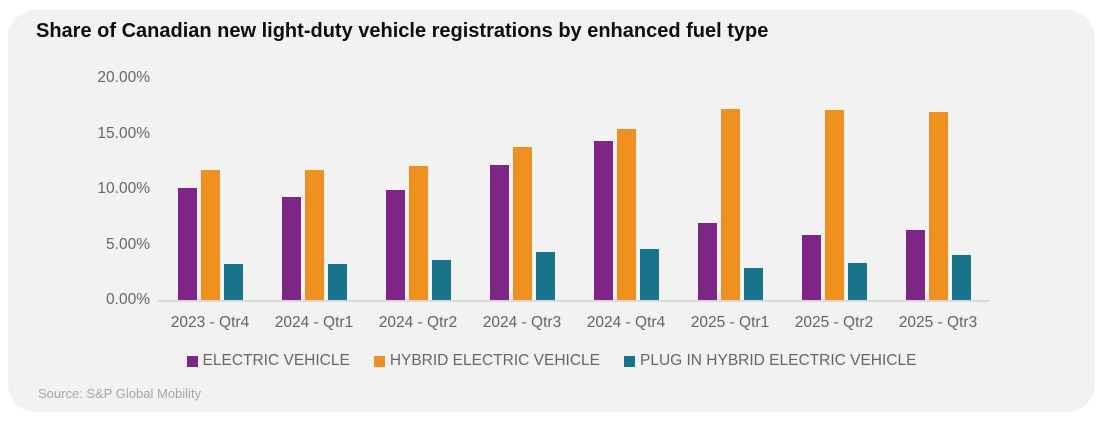 The width and height of the screenshot is (1114, 435). What do you see at coordinates (123, 77) in the screenshot?
I see `y-tick-label: 20.00%` at bounding box center [123, 77].